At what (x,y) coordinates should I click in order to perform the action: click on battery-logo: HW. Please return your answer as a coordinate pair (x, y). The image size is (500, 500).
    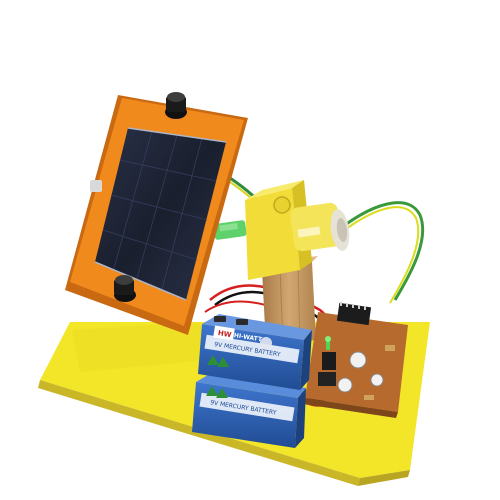
    Looking at the image, I should click on (224, 334).